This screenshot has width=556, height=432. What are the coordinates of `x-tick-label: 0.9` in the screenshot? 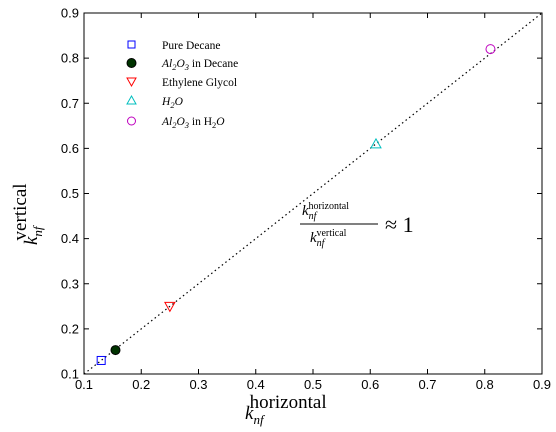 It's located at (542, 384).